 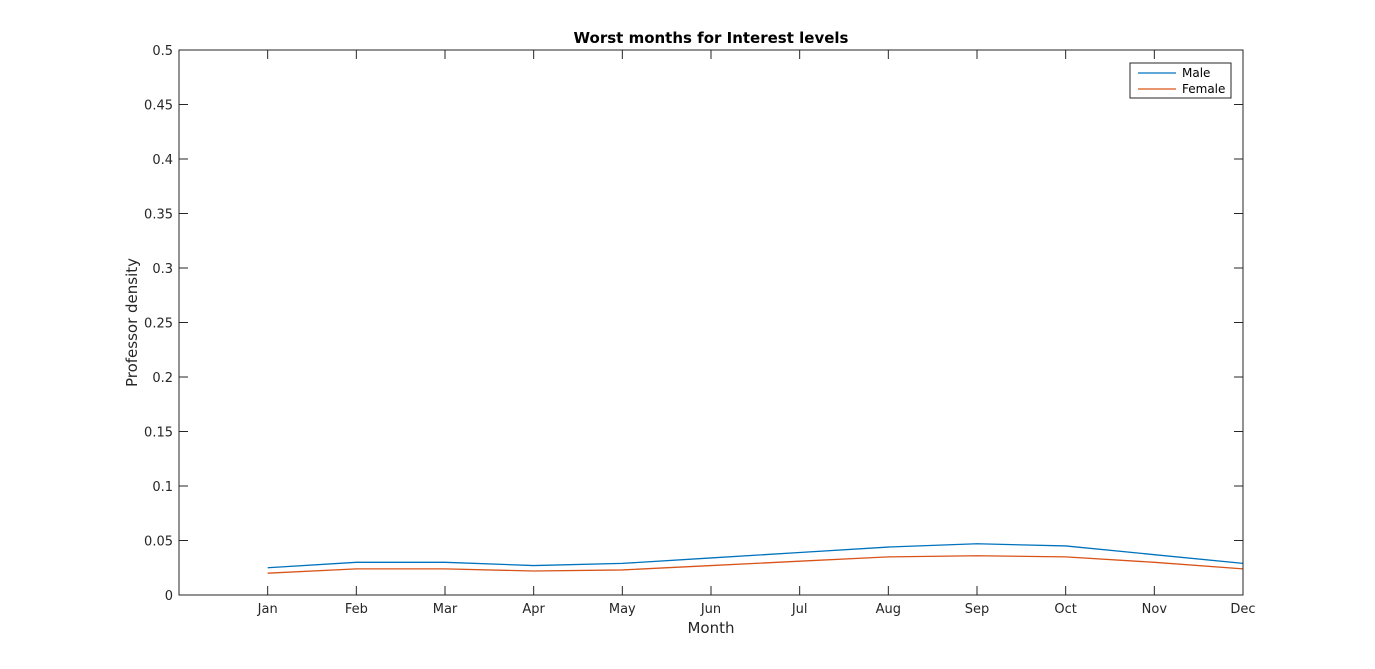 What do you see at coordinates (162, 160) in the screenshot?
I see `y-tick-label: 0.4` at bounding box center [162, 160].